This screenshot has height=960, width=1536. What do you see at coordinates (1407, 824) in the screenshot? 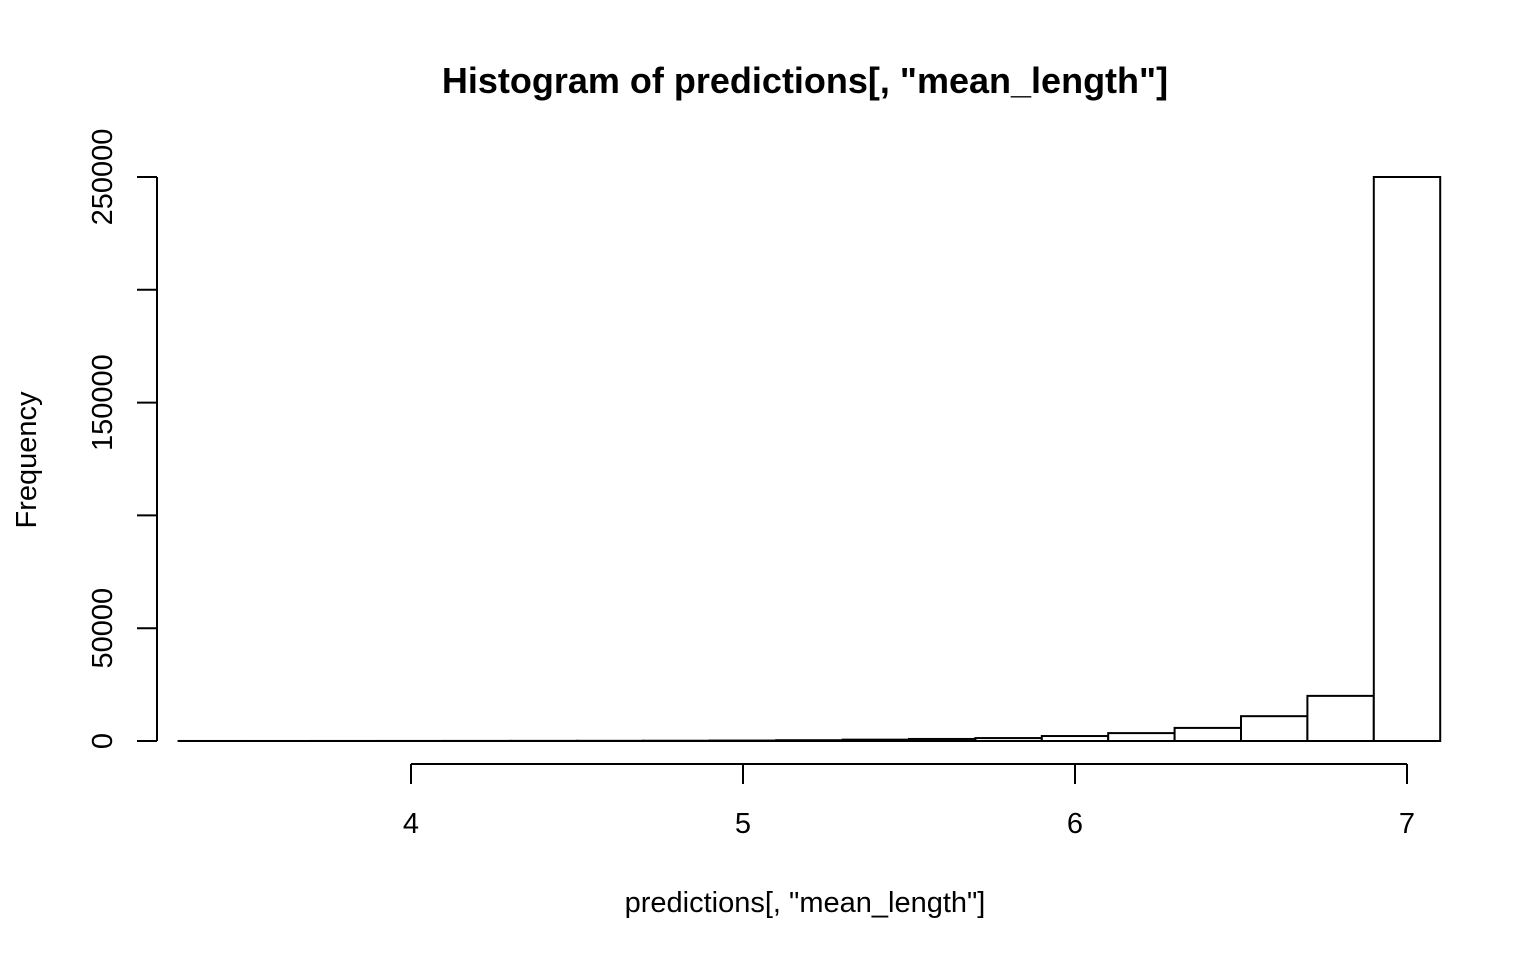
I see `x-tick-label: 7` at bounding box center [1407, 824].